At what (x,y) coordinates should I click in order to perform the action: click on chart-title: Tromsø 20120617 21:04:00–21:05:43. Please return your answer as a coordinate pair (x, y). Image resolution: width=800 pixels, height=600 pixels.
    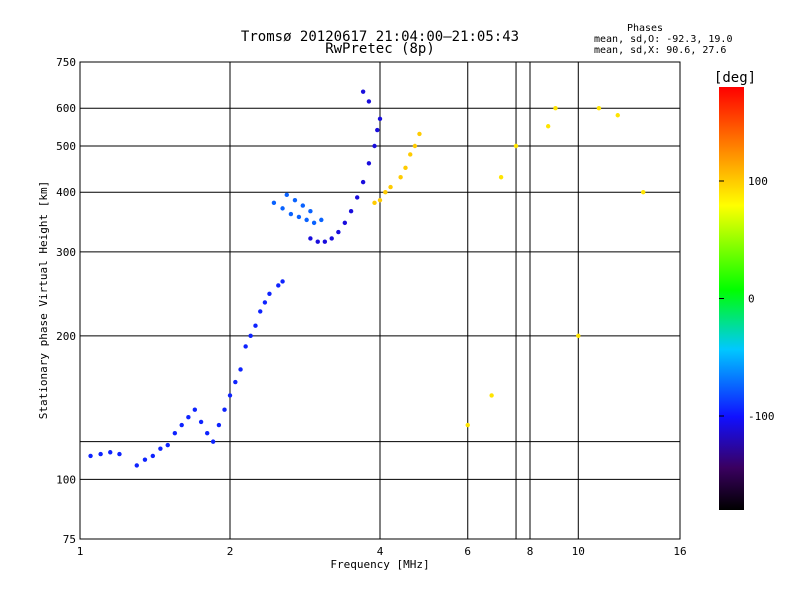
    Looking at the image, I should click on (380, 37).